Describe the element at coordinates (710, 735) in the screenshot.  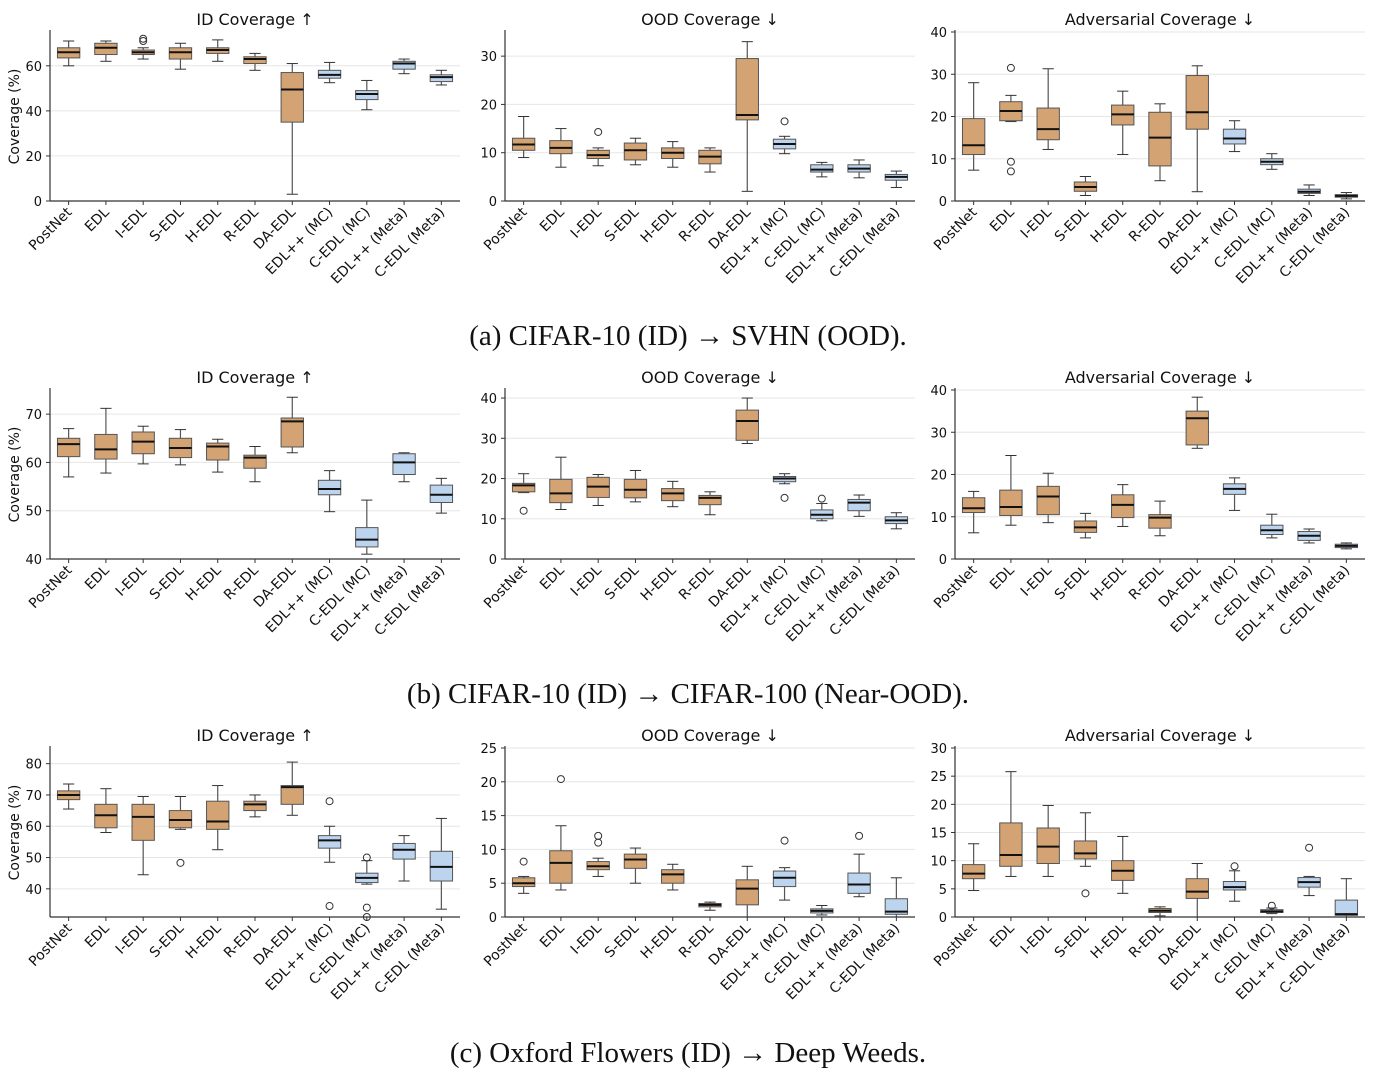
I see `panel-title: OOD Coverage ↓` at that location.